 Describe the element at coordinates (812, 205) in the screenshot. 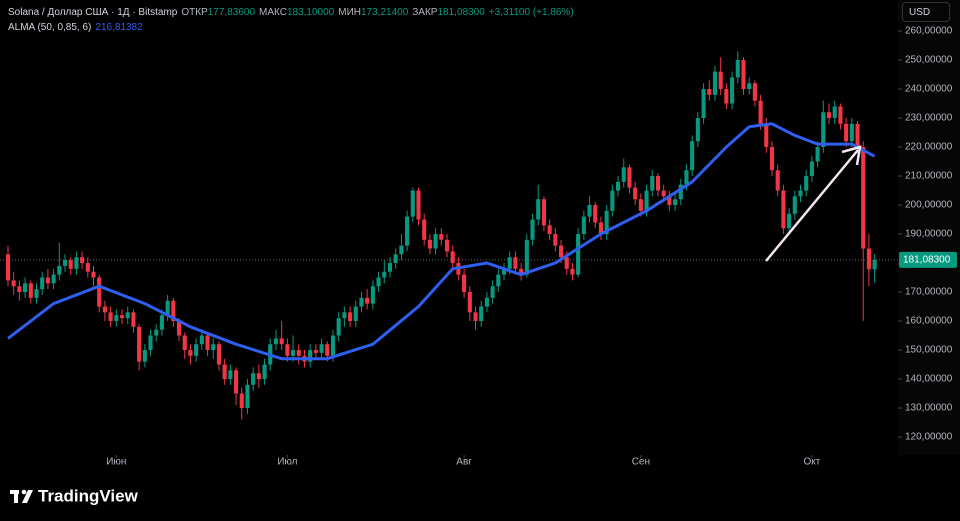

I see `annotation-arrow` at that location.